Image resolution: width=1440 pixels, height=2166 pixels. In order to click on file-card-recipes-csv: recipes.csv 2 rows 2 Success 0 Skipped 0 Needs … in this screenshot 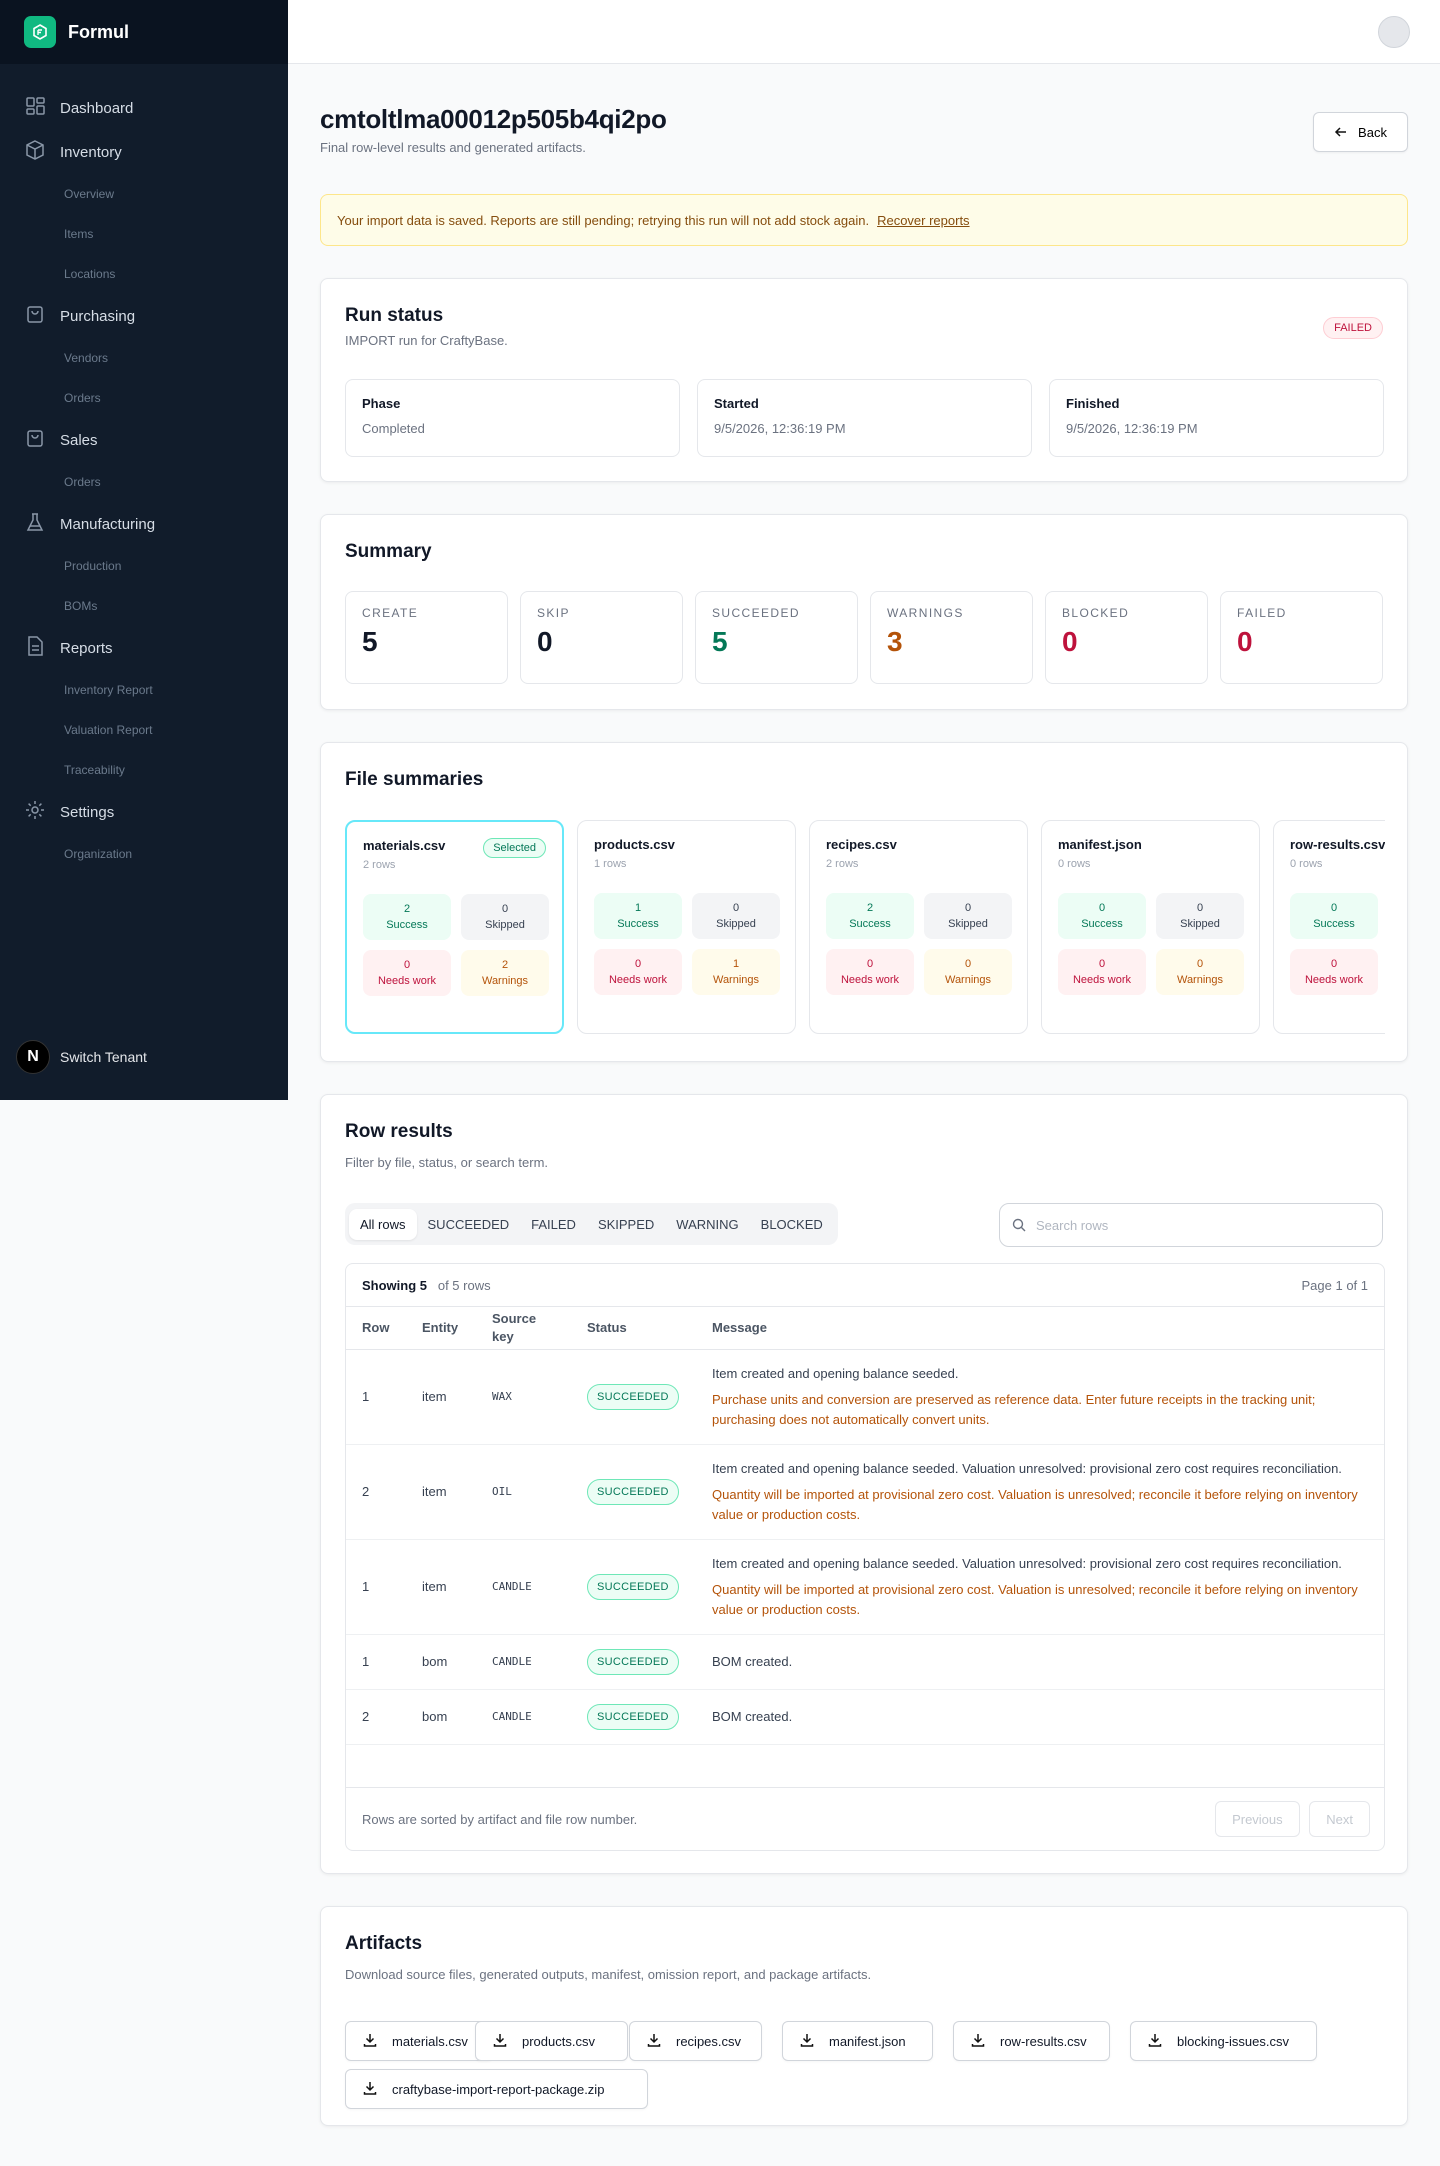, I will do `click(918, 927)`.